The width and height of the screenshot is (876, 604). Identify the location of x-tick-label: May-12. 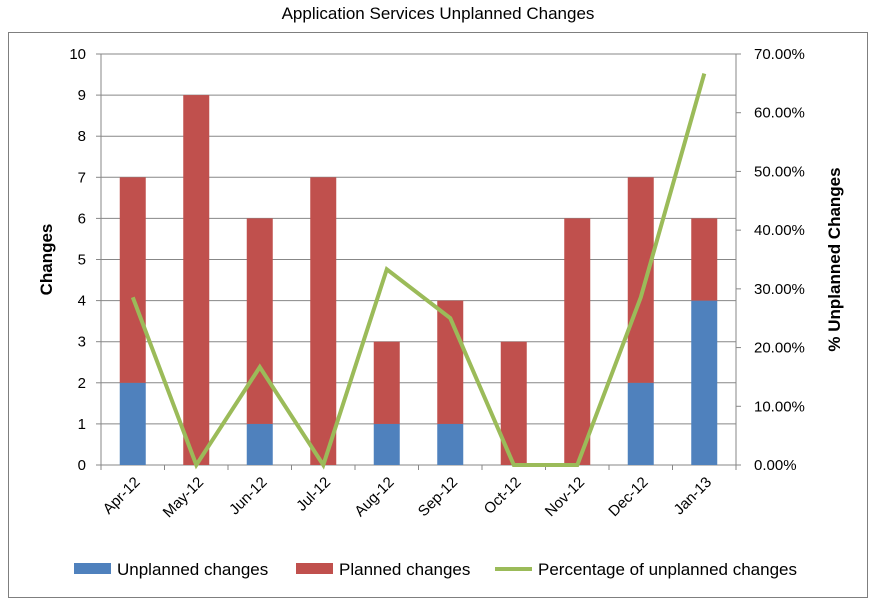
(183, 497).